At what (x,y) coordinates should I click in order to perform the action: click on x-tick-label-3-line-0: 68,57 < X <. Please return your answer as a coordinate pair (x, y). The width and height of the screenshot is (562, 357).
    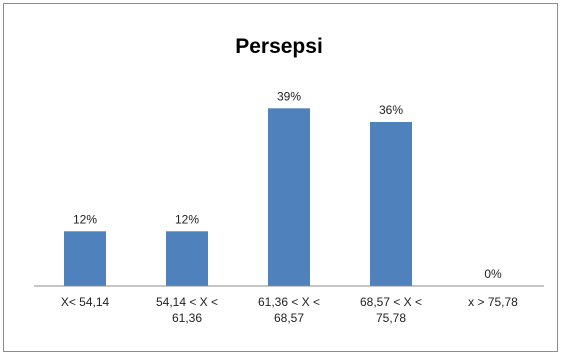
    Looking at the image, I should click on (391, 302).